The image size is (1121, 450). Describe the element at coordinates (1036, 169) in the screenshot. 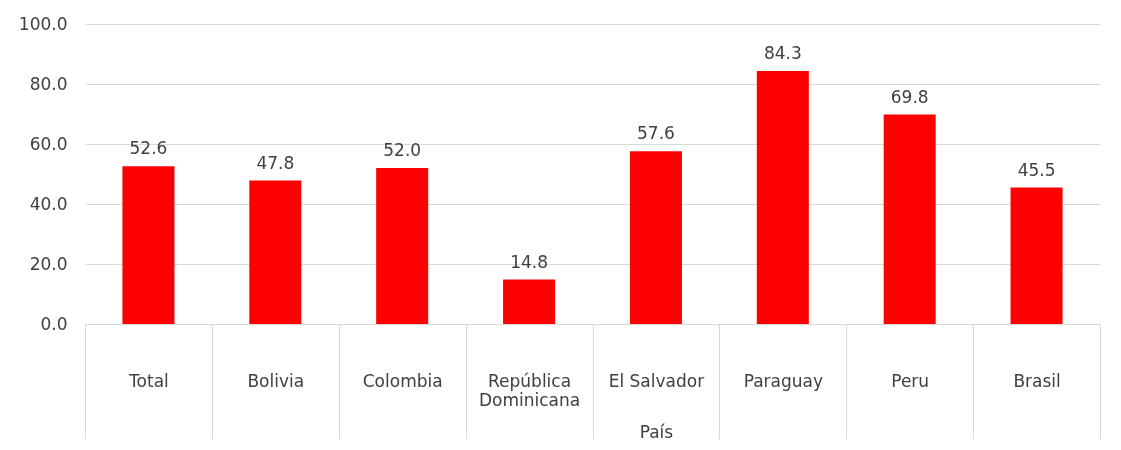

I see `data-label: 45.5` at that location.